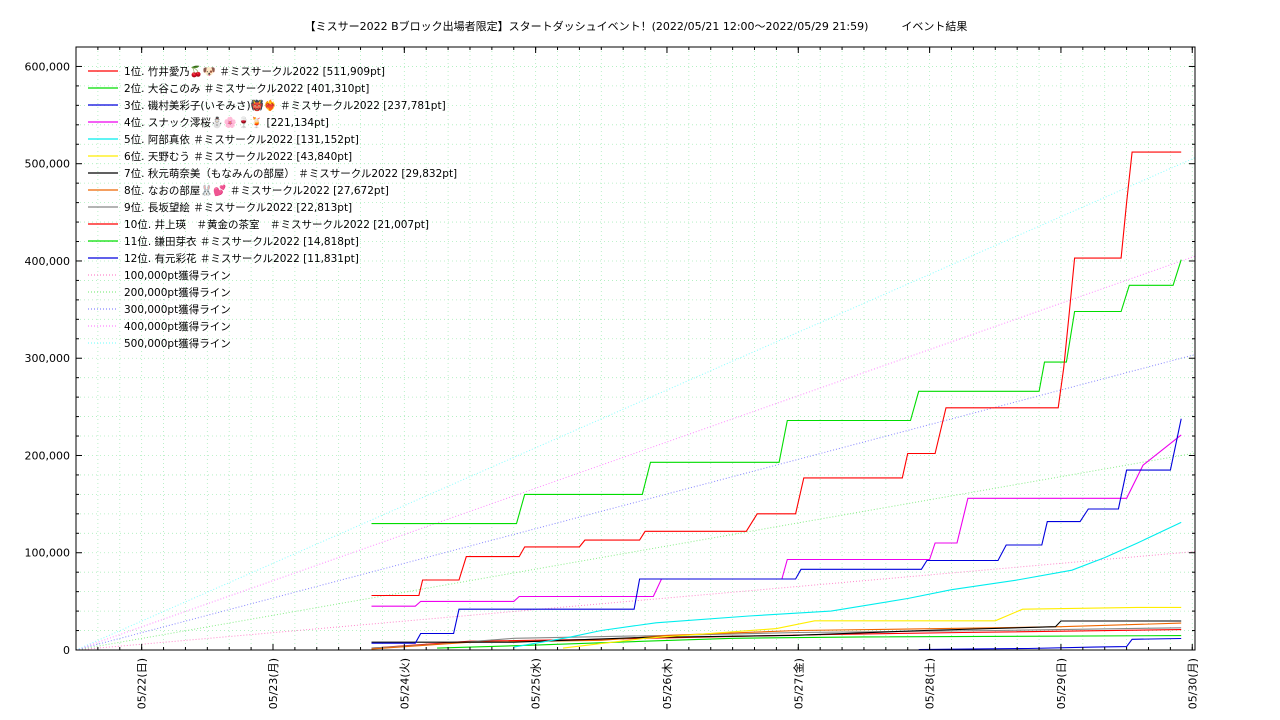 Image resolution: width=1280 pixels, height=720 pixels. I want to click on y-tick-label: 400,000, so click(48, 261).